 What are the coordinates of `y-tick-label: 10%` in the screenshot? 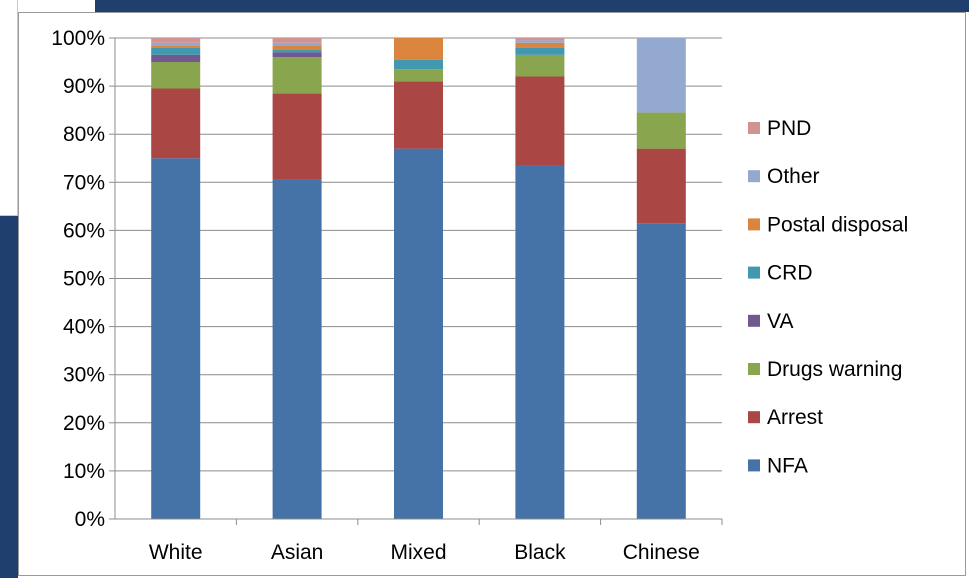 It's located at (84, 471).